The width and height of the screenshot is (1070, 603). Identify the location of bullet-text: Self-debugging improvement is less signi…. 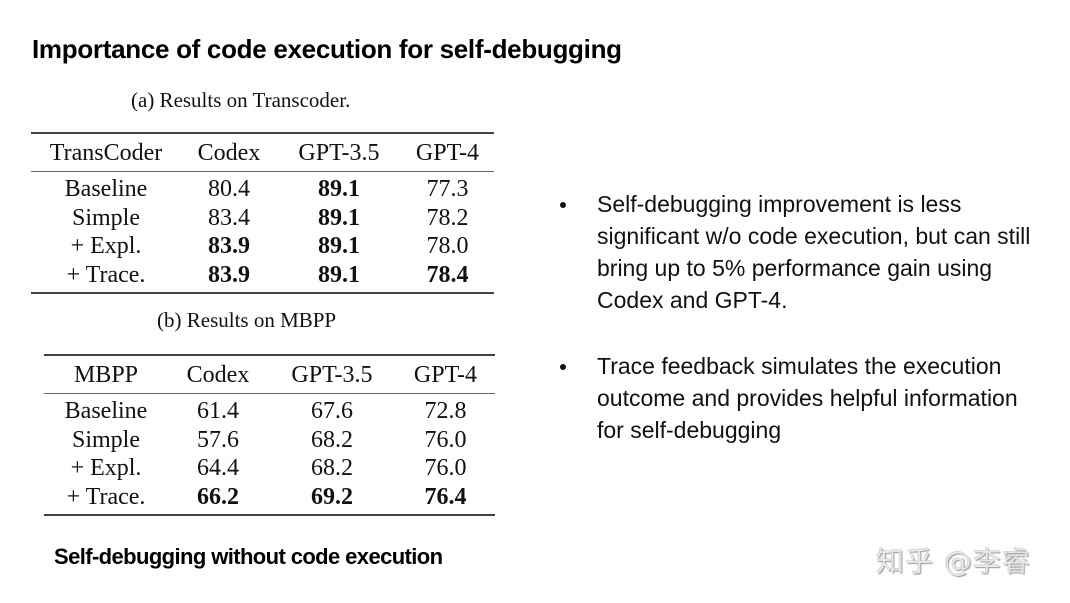
(814, 252).